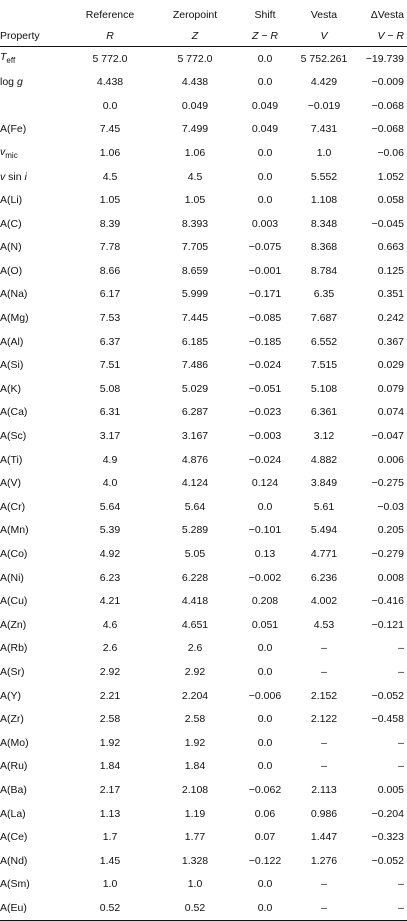 The image size is (407, 921). I want to click on table-row: A(Sm) 1.0 1.0 0.0 – –, so click(203, 885).